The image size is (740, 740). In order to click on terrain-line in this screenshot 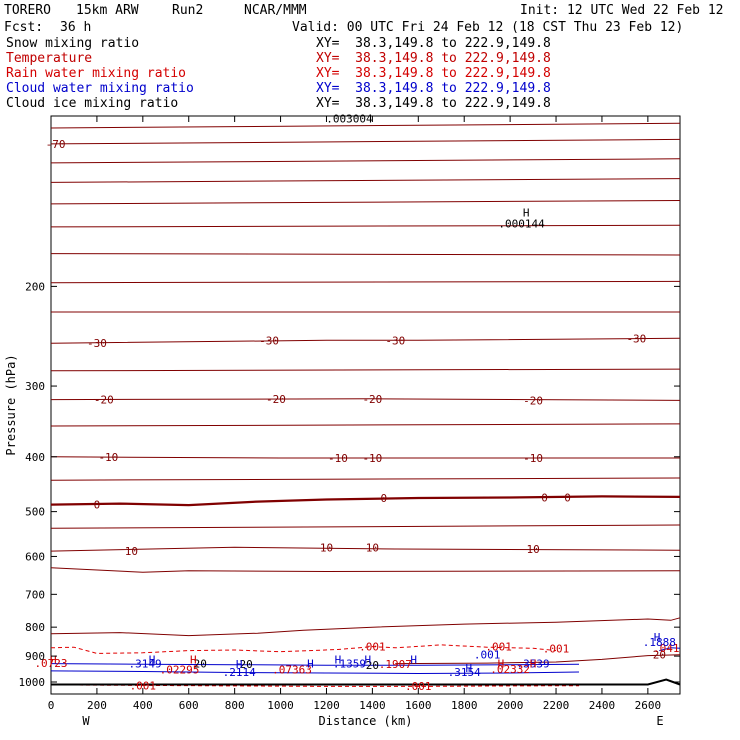, I will do `click(366, 682)`.